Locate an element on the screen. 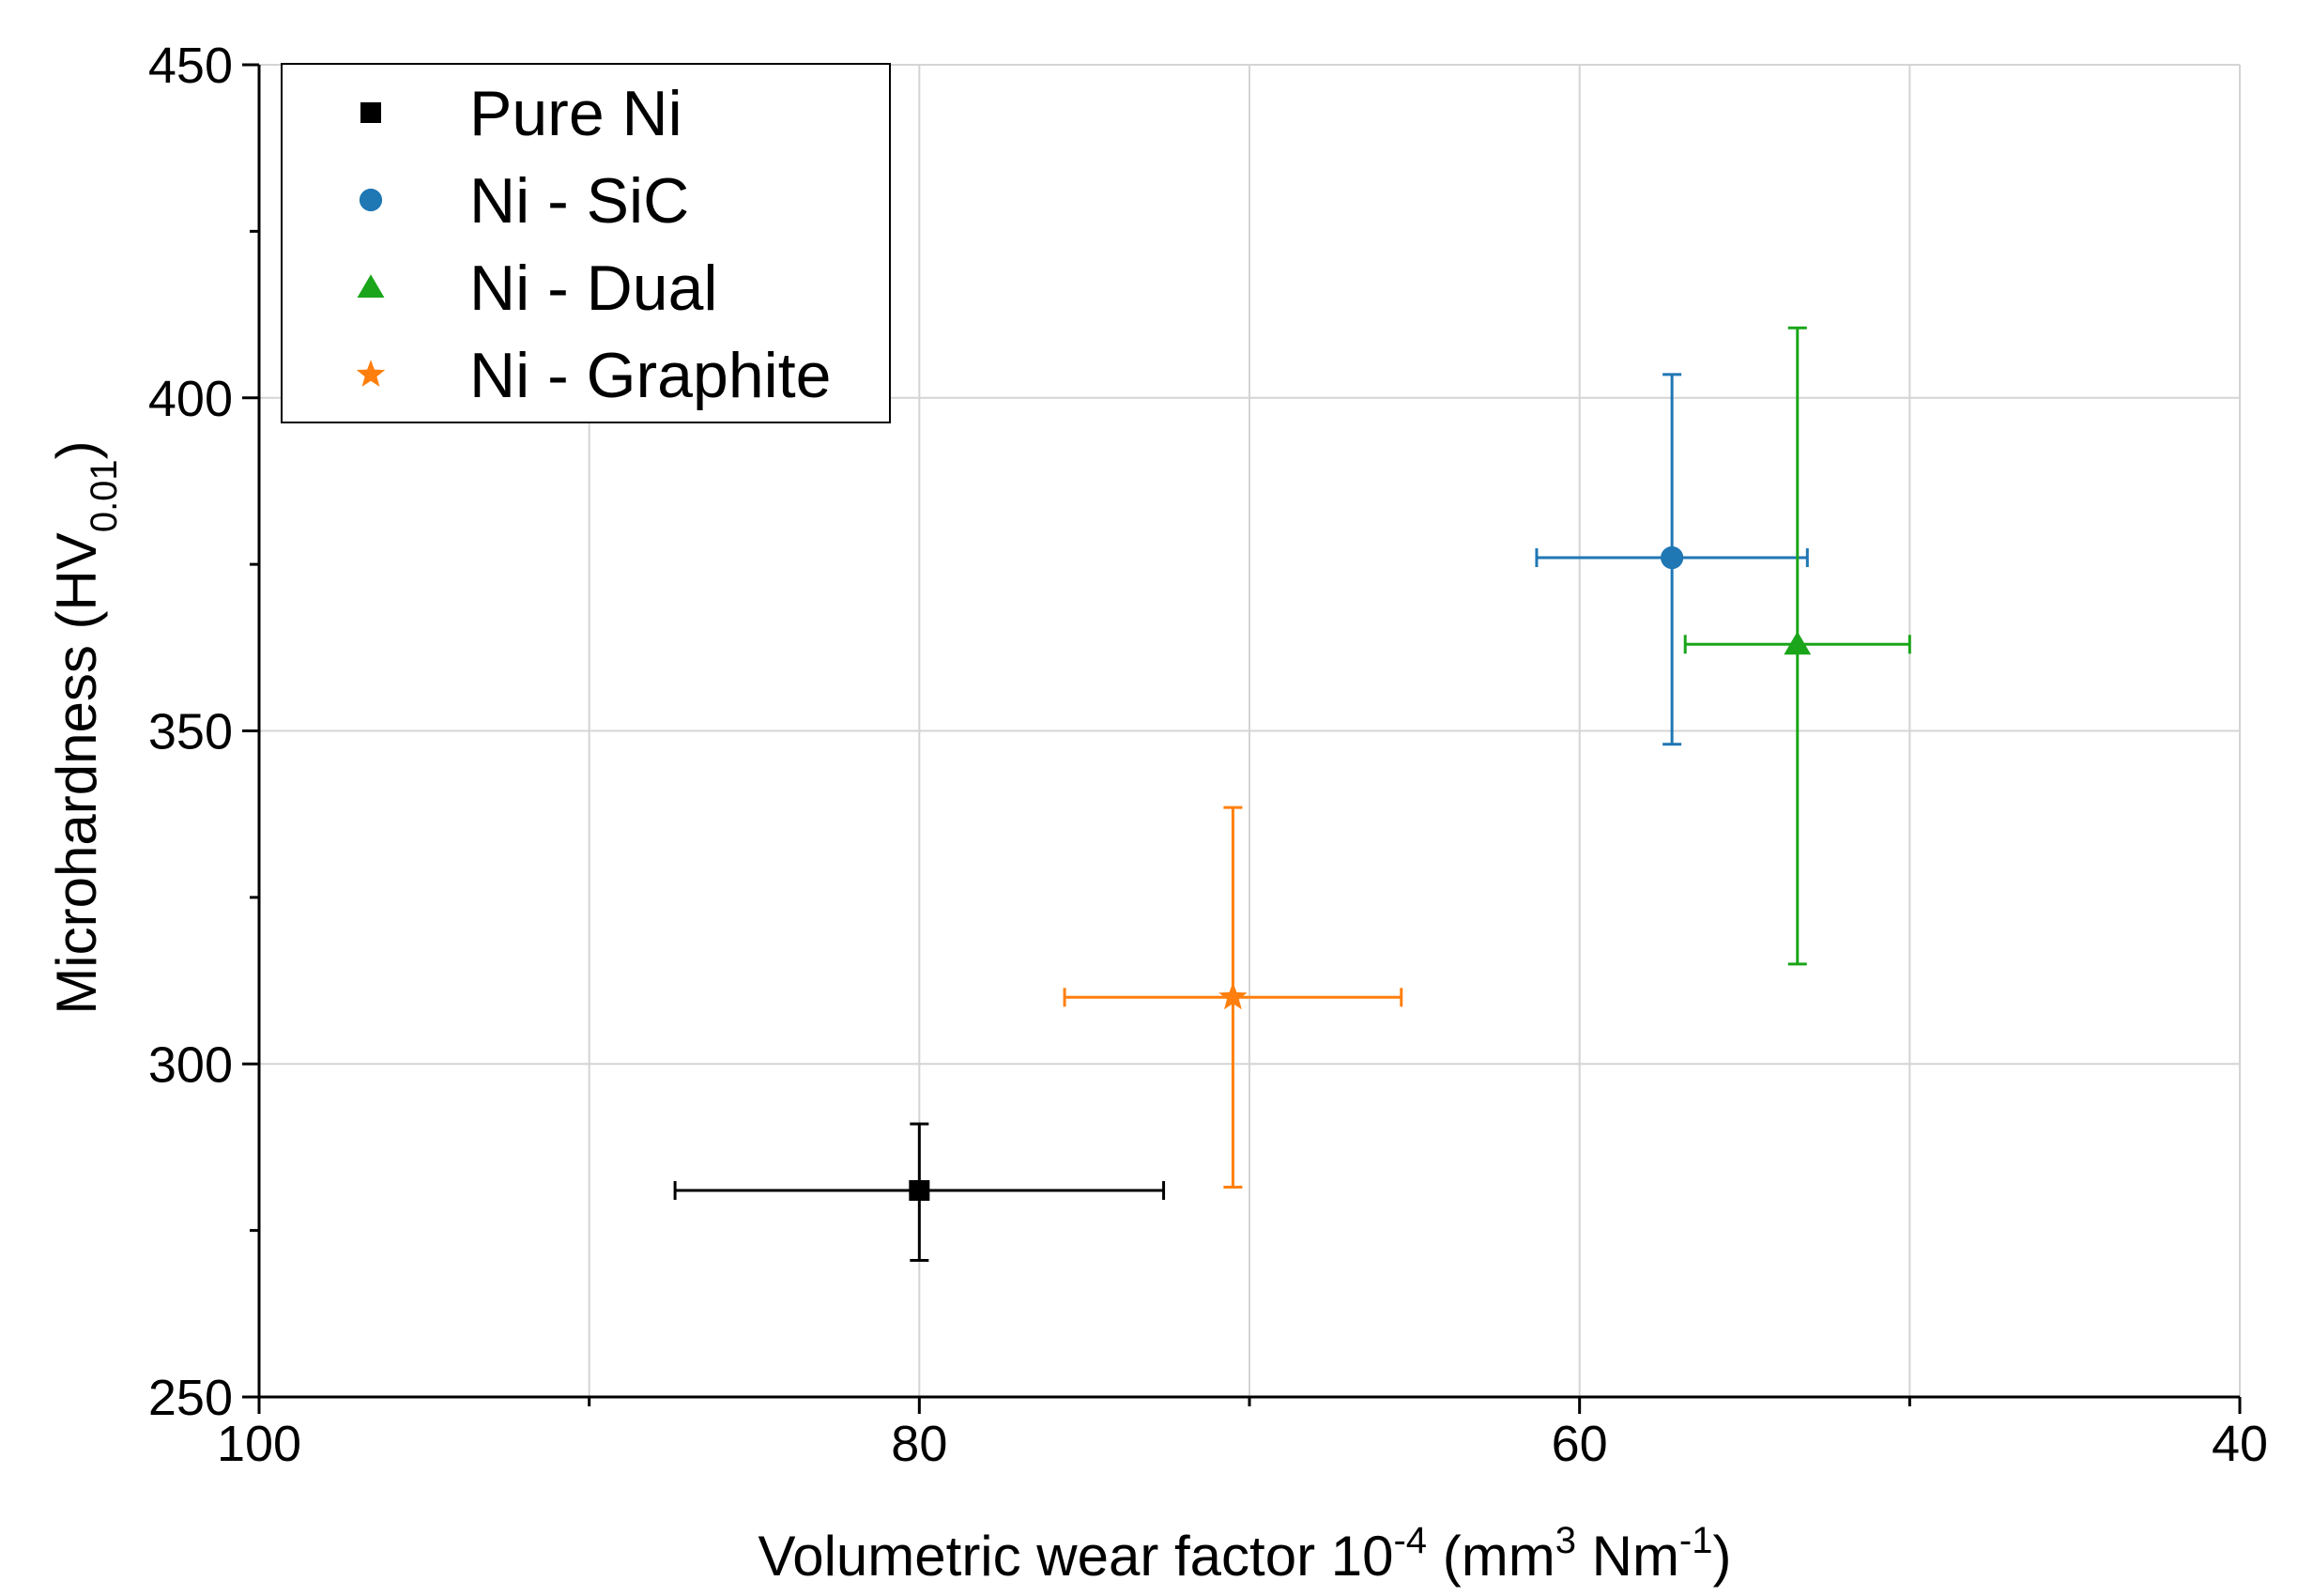 The width and height of the screenshot is (2298, 1596). legend-label: Ni - Dual is located at coordinates (593, 288).